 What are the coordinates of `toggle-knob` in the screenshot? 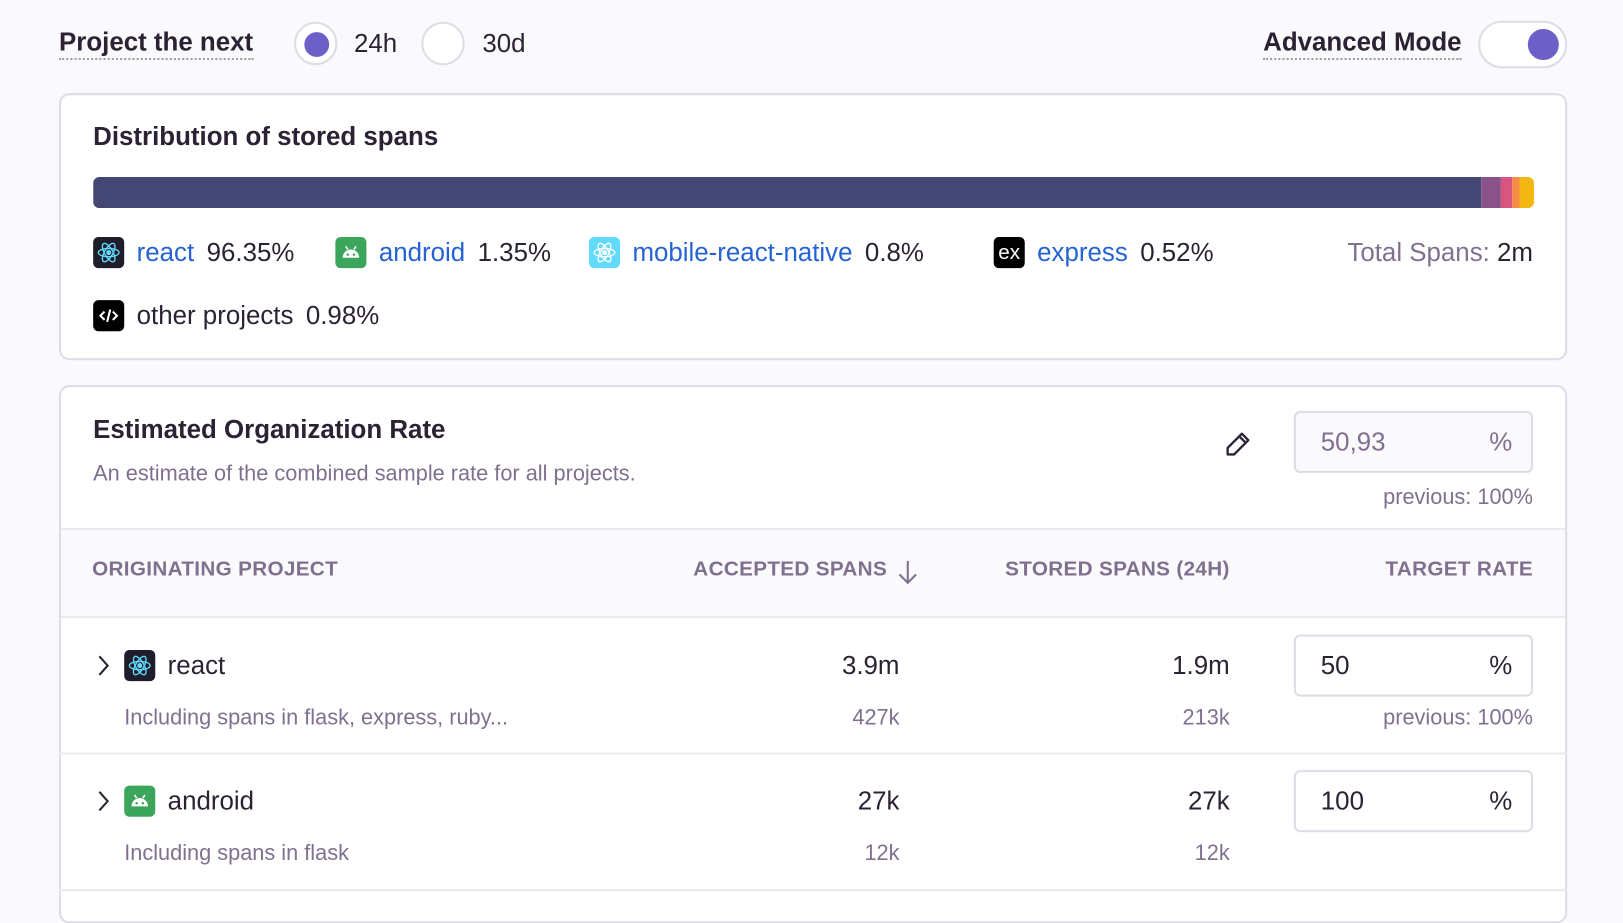 It's located at (1543, 44).